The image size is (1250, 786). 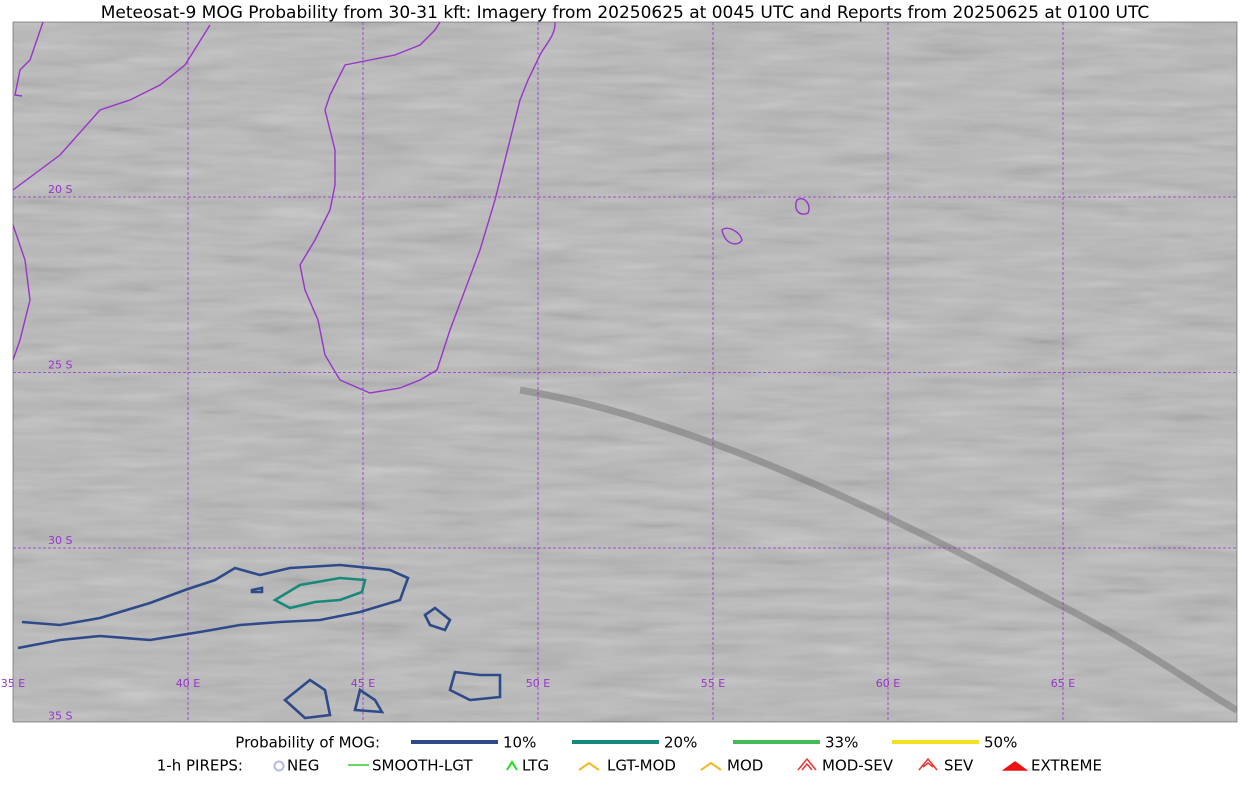 I want to click on lat-label: 25 S, so click(x=60, y=365).